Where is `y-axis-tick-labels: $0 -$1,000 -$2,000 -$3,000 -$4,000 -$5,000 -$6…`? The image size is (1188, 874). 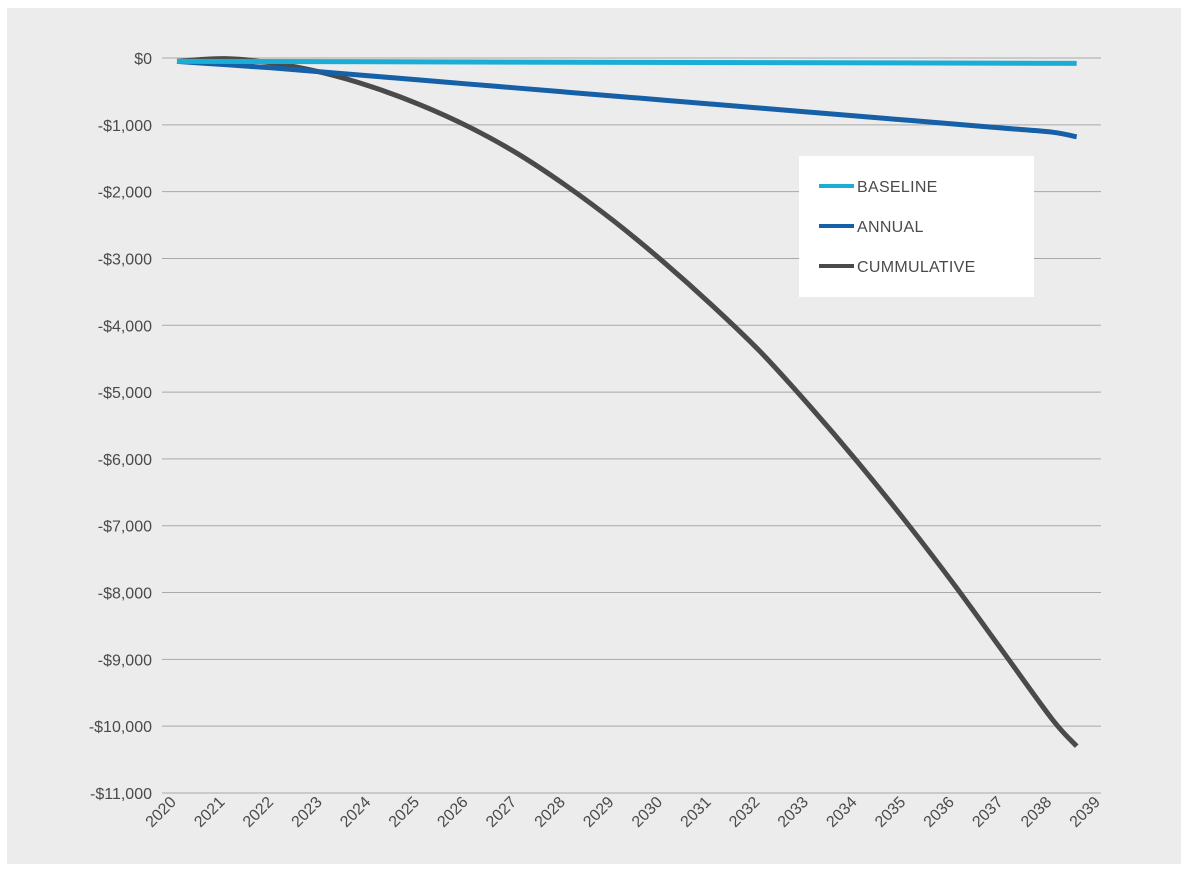 y-axis-tick-labels: $0 -$1,000 -$2,000 -$3,000 -$4,000 -$5,000 -$6… is located at coordinates (120, 427).